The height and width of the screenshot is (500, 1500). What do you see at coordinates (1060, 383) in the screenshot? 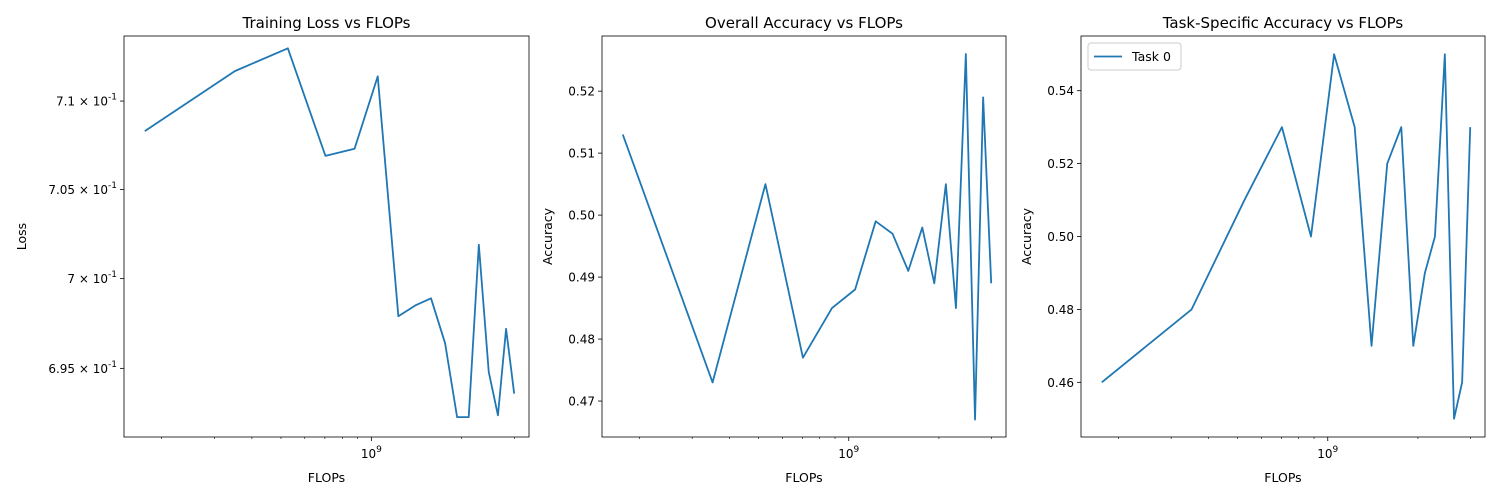
I see `y-tick-label: 0.46` at bounding box center [1060, 383].